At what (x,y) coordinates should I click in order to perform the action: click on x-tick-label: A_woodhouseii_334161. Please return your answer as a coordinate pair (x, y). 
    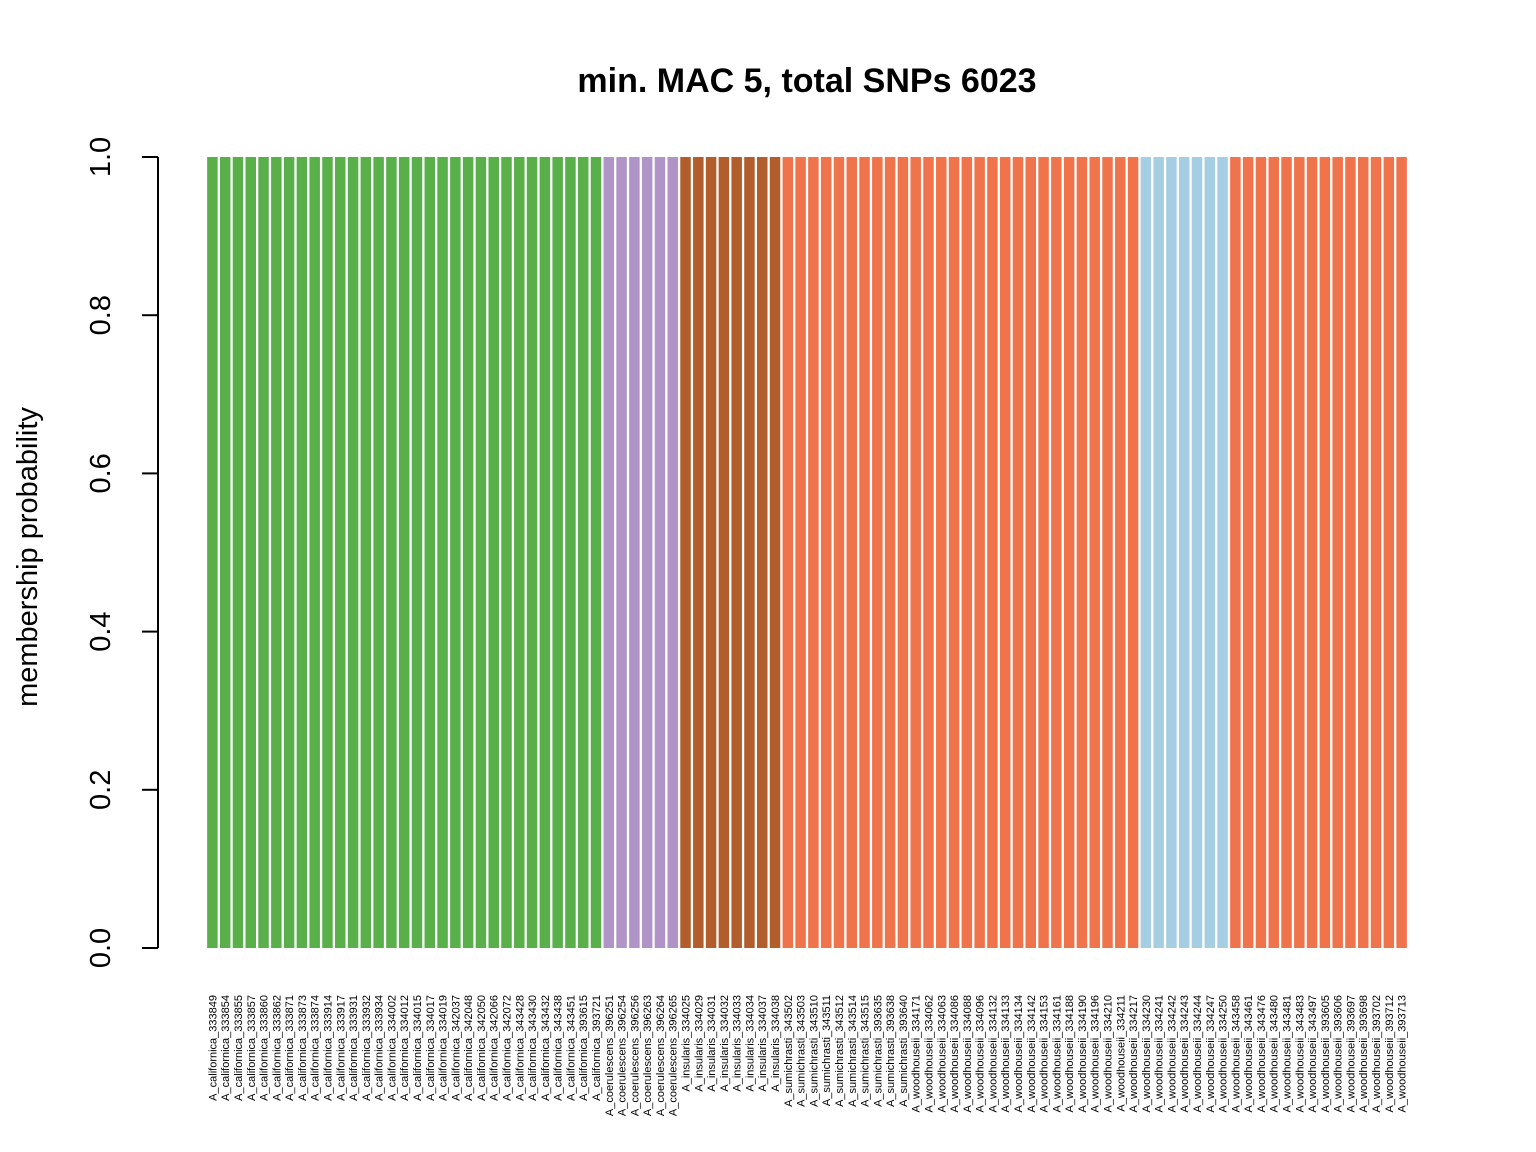
    Looking at the image, I should click on (1057, 1053).